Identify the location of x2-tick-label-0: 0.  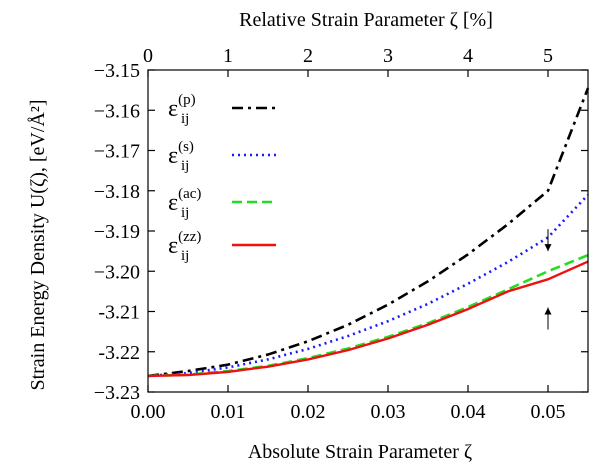
(148, 56).